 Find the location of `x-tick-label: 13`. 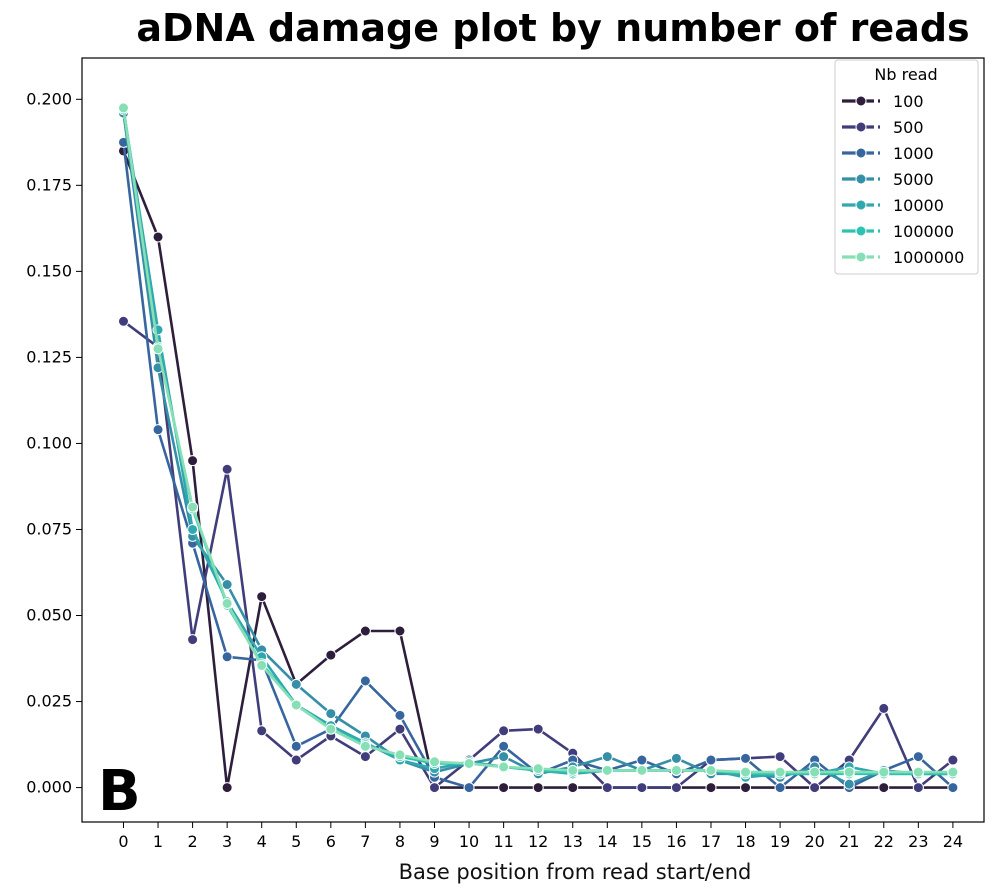

x-tick-label: 13 is located at coordinates (573, 841).